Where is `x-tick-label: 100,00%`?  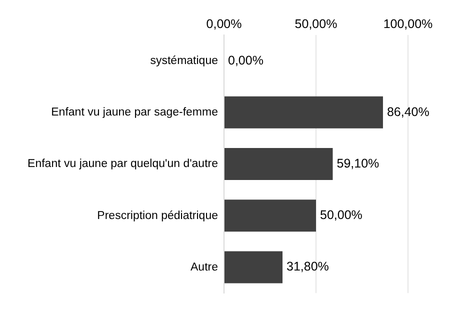 x-tick-label: 100,00% is located at coordinates (408, 23).